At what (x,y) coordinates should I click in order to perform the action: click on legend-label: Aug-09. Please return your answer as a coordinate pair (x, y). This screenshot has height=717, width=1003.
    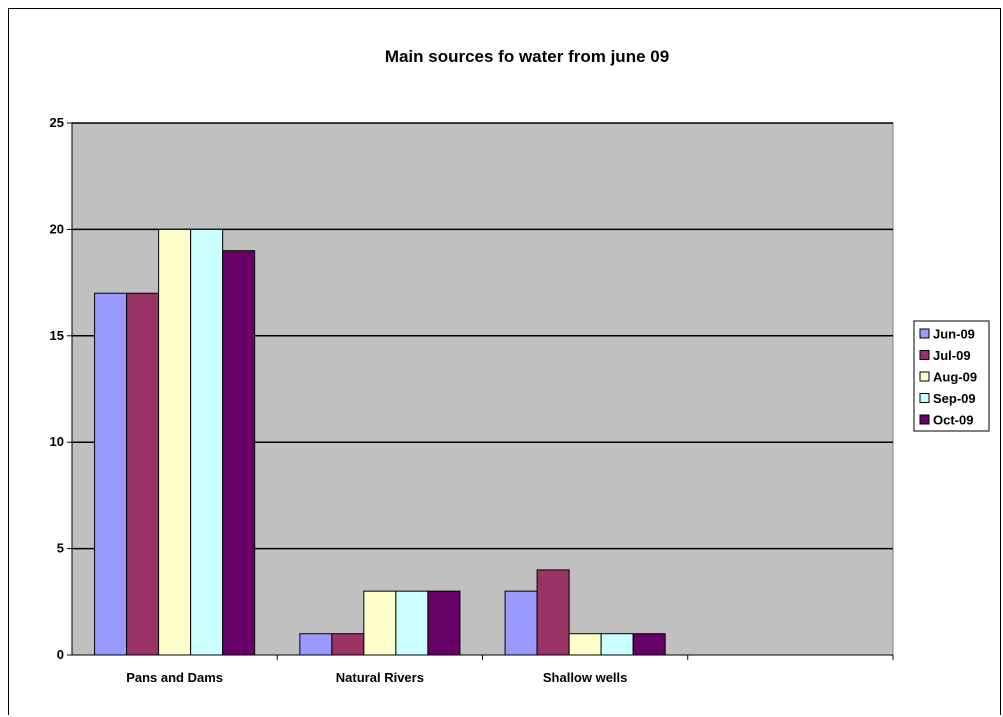
    Looking at the image, I should click on (955, 377).